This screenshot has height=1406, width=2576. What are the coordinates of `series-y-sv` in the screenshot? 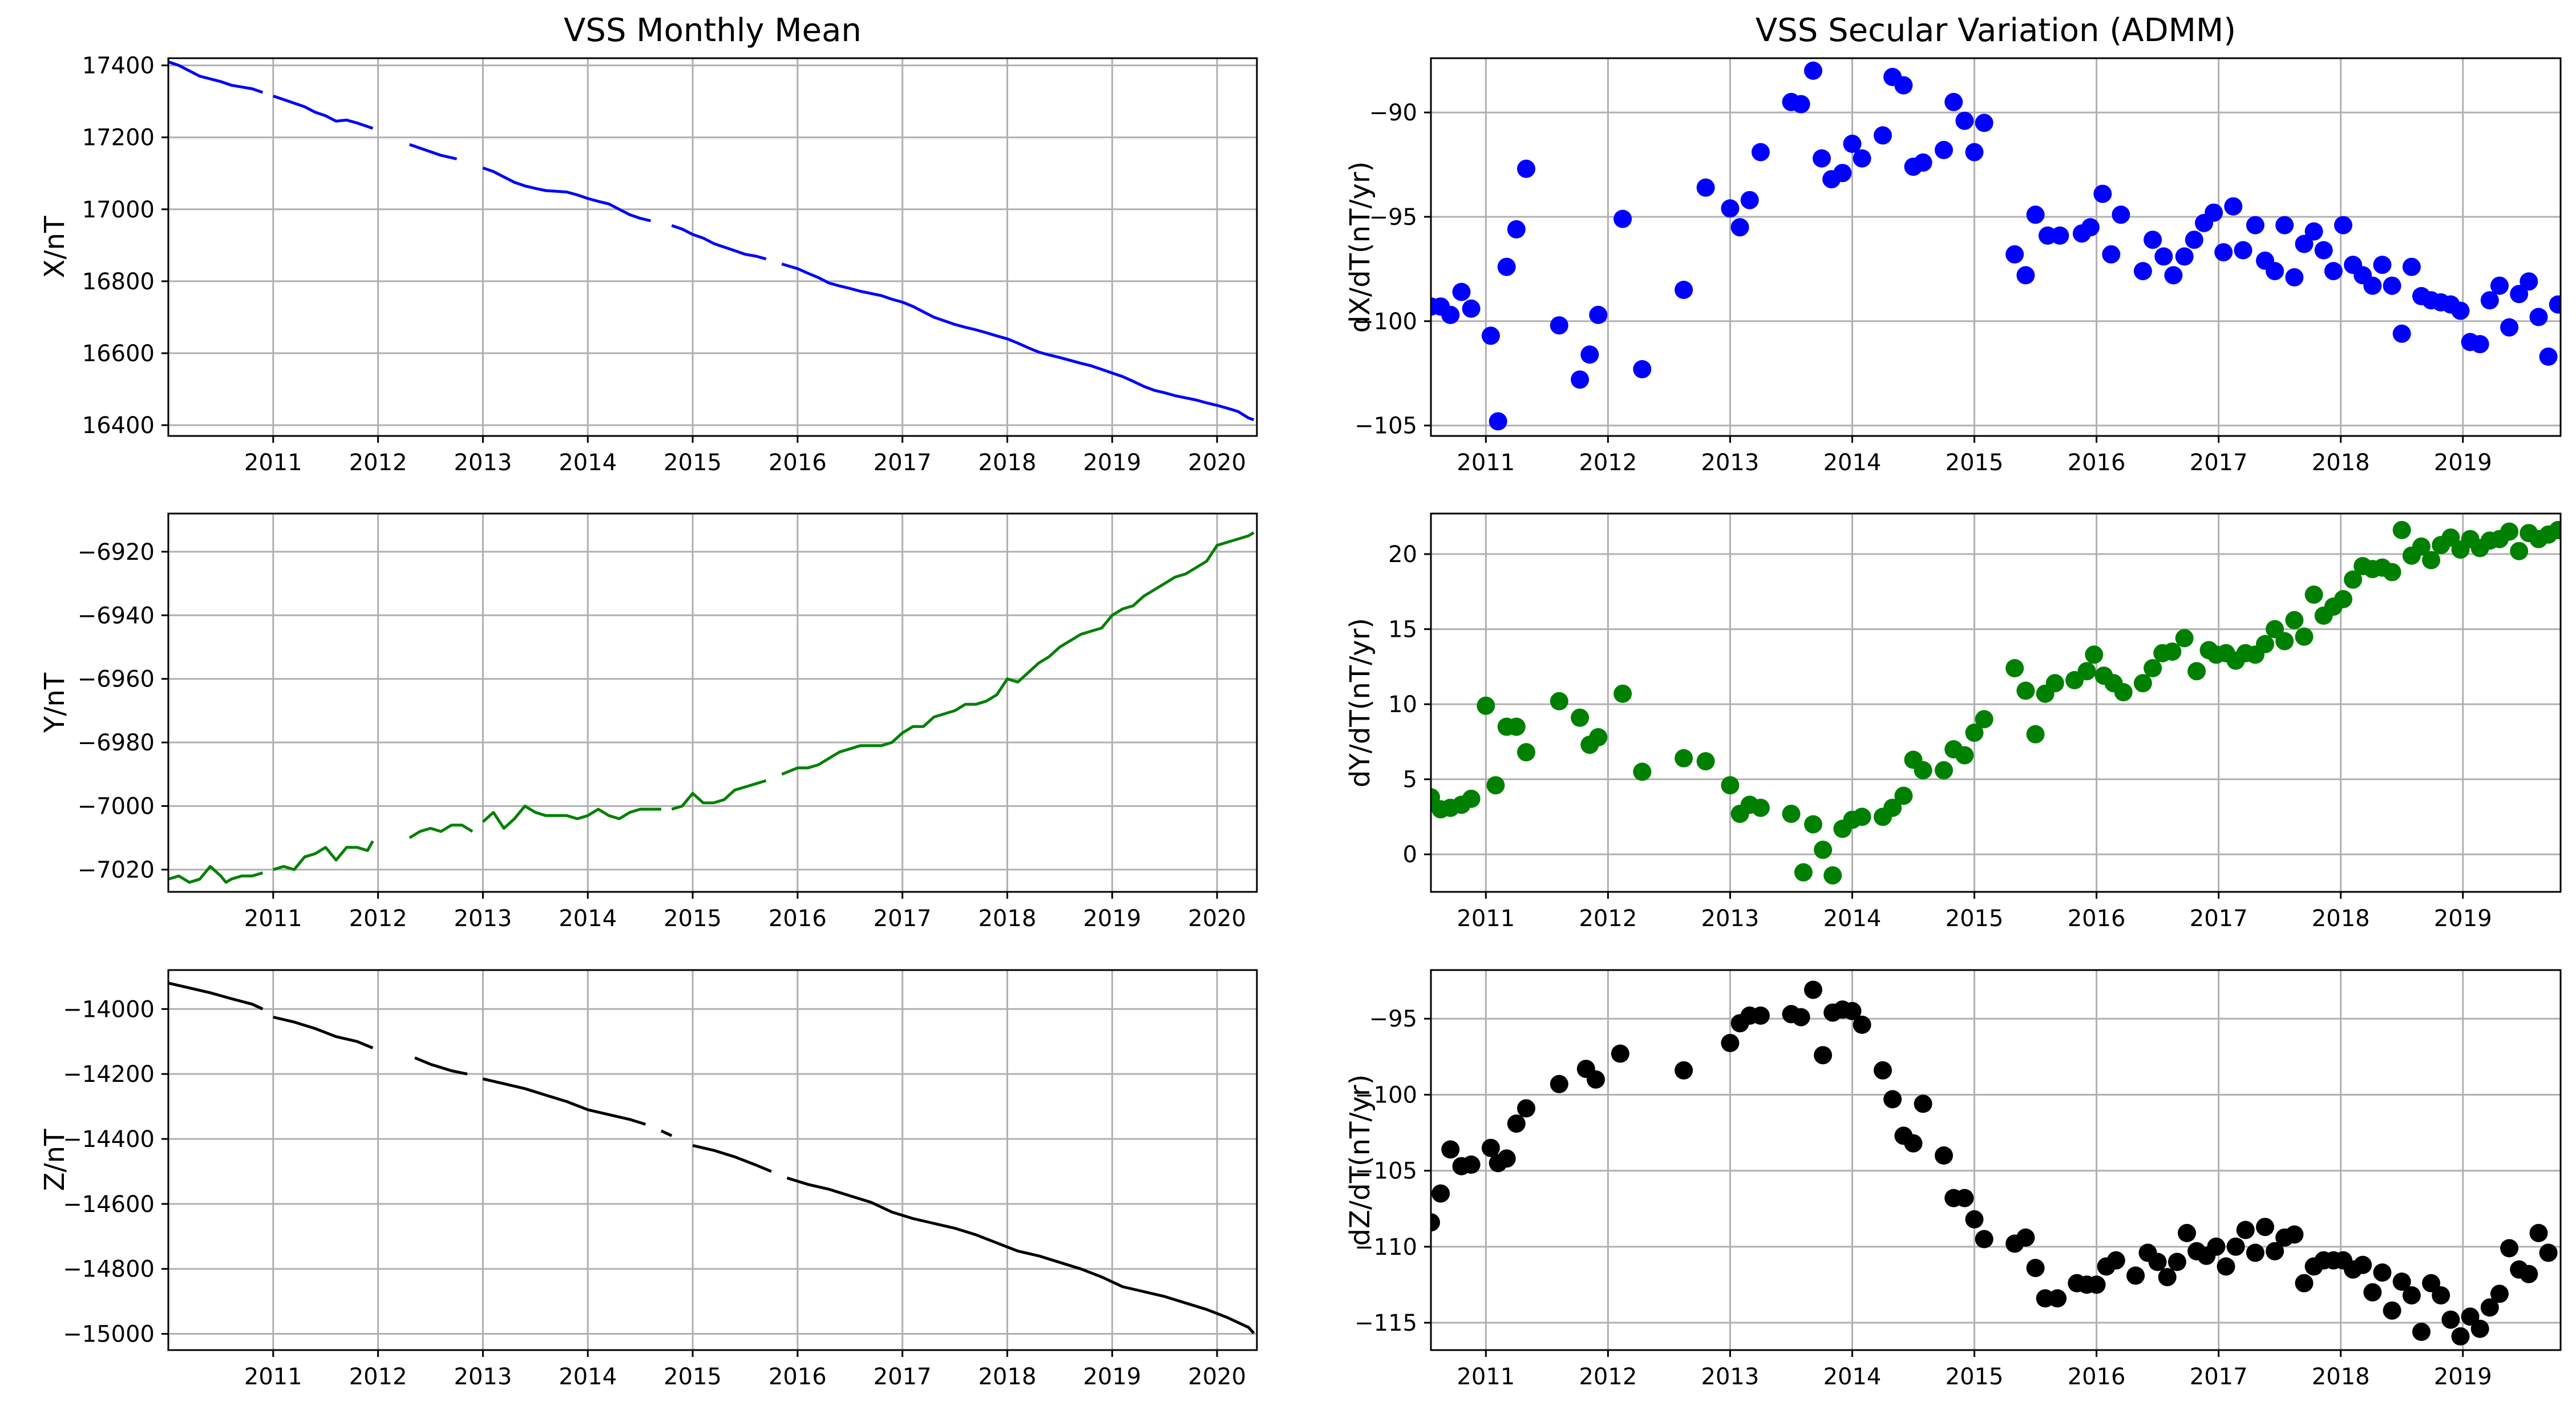 It's located at (1996, 702).